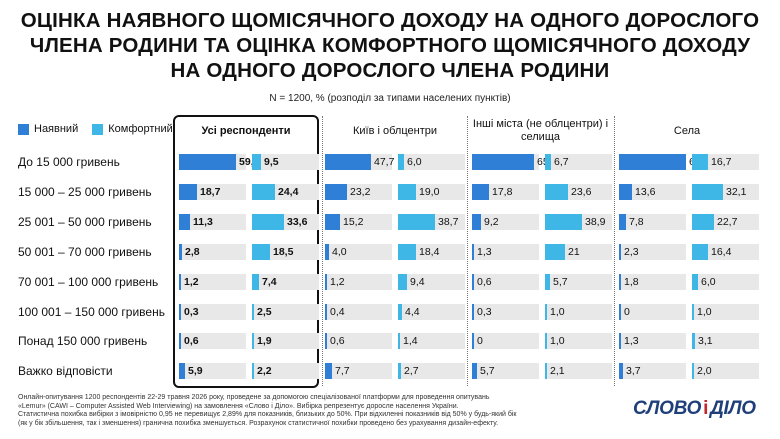  What do you see at coordinates (85, 222) in the screenshot?
I see `category-label: 25 001 – 50 000 гривень` at bounding box center [85, 222].